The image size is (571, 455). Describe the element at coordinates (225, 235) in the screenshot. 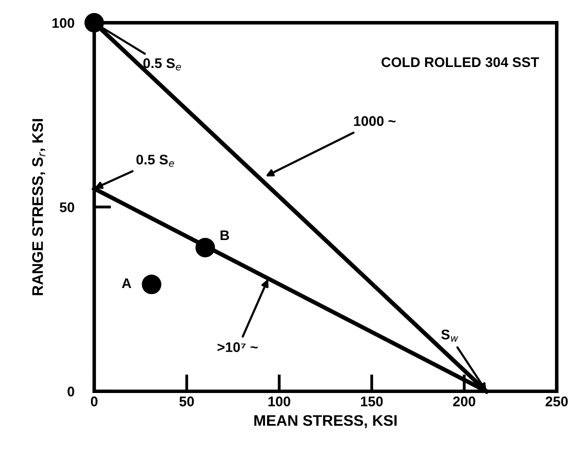

I see `series-label: B` at that location.